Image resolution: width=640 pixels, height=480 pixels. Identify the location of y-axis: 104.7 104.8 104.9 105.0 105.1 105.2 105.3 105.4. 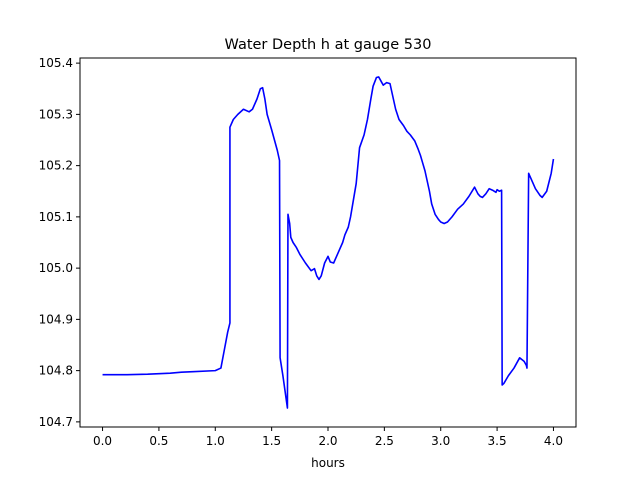
(59, 242).